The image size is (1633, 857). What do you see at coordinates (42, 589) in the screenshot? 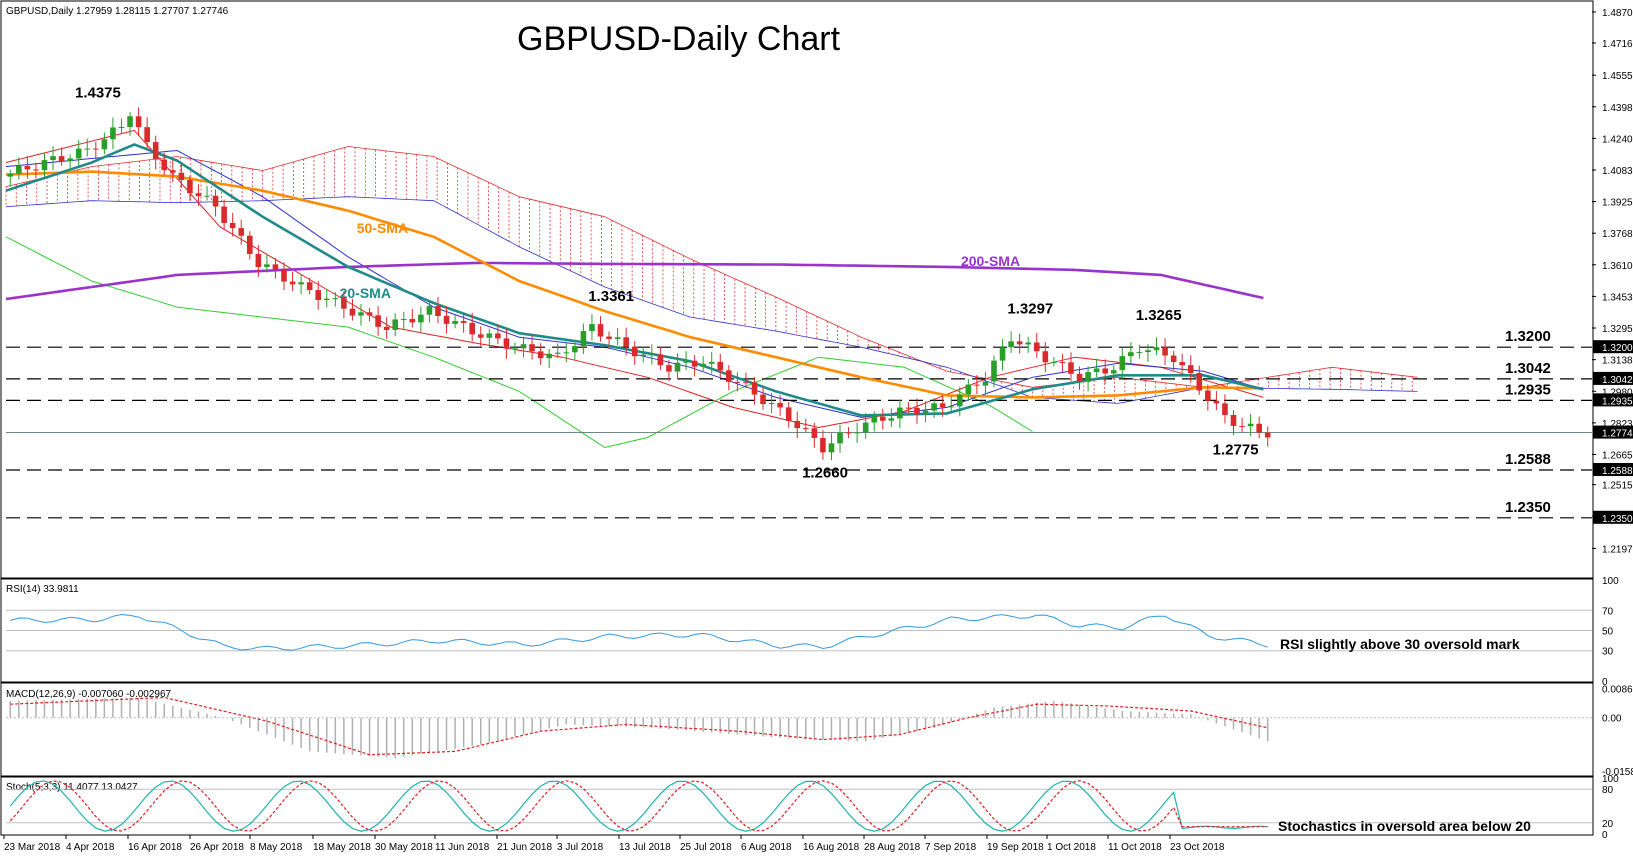
I see `rsi-header: RSI(14) 33.9811` at bounding box center [42, 589].